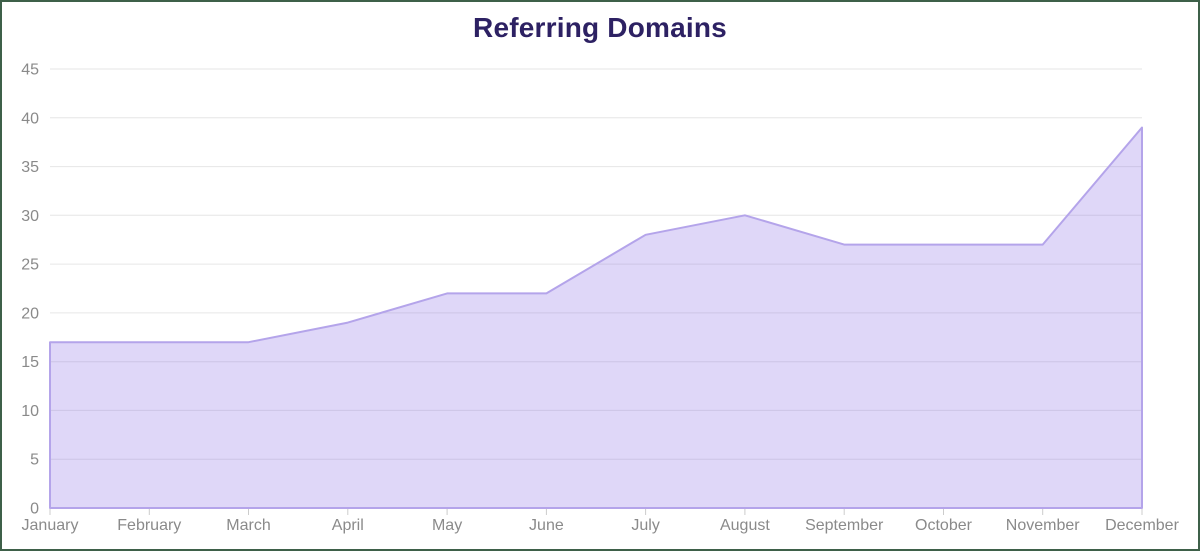 The width and height of the screenshot is (1200, 551). Describe the element at coordinates (34, 460) in the screenshot. I see `y-axis-tick-label: 5` at that location.